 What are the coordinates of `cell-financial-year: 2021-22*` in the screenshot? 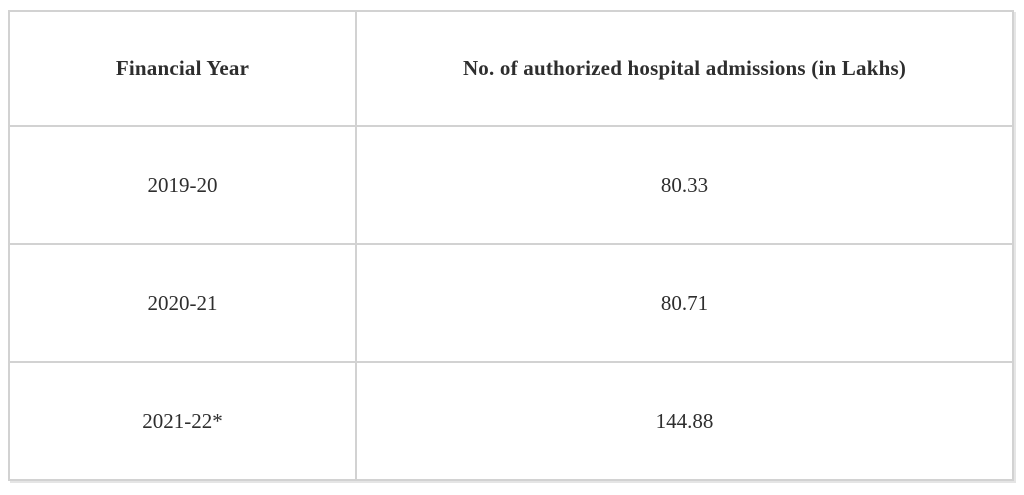 It's located at (182, 421).